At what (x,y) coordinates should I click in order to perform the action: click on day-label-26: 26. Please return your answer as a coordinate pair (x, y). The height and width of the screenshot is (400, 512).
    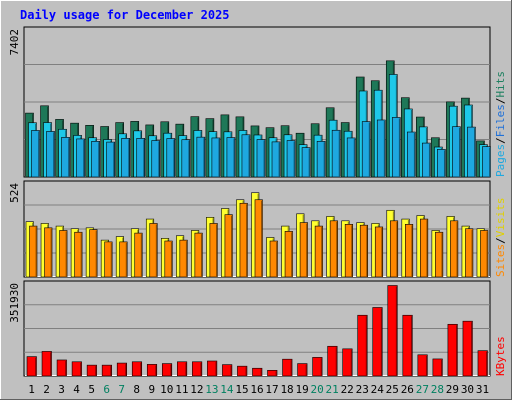
    Looking at the image, I should click on (407, 389).